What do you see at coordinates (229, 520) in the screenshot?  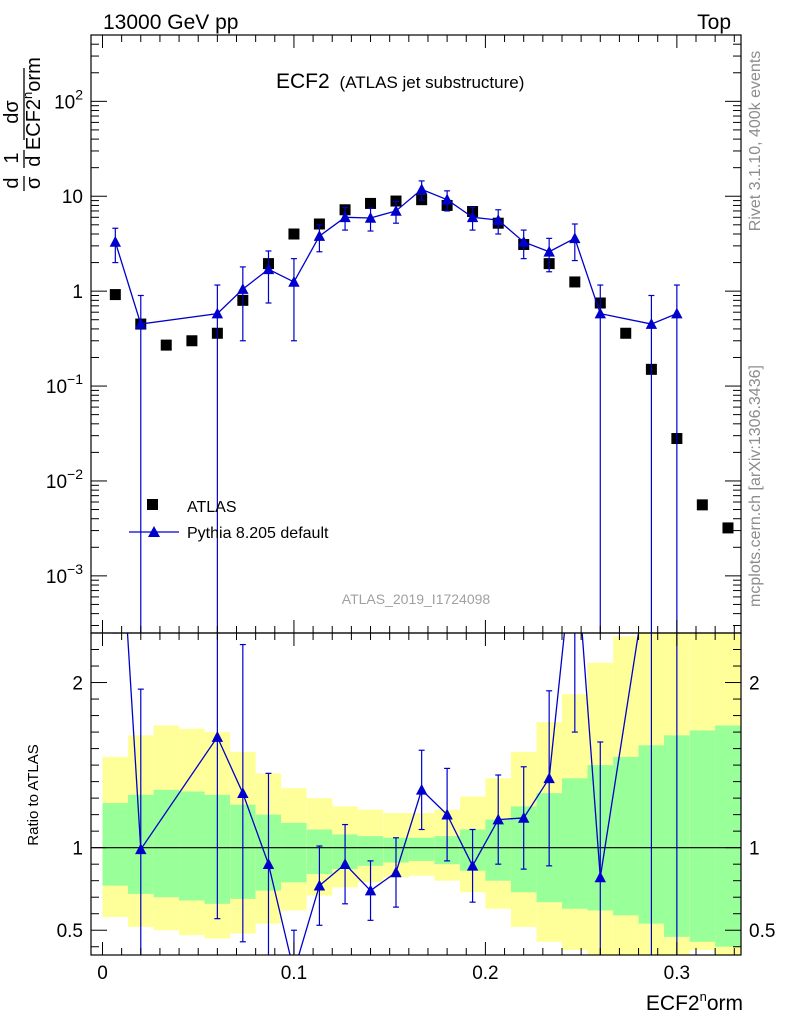 I see `legend: ATLAS Pythia 8.205 default` at bounding box center [229, 520].